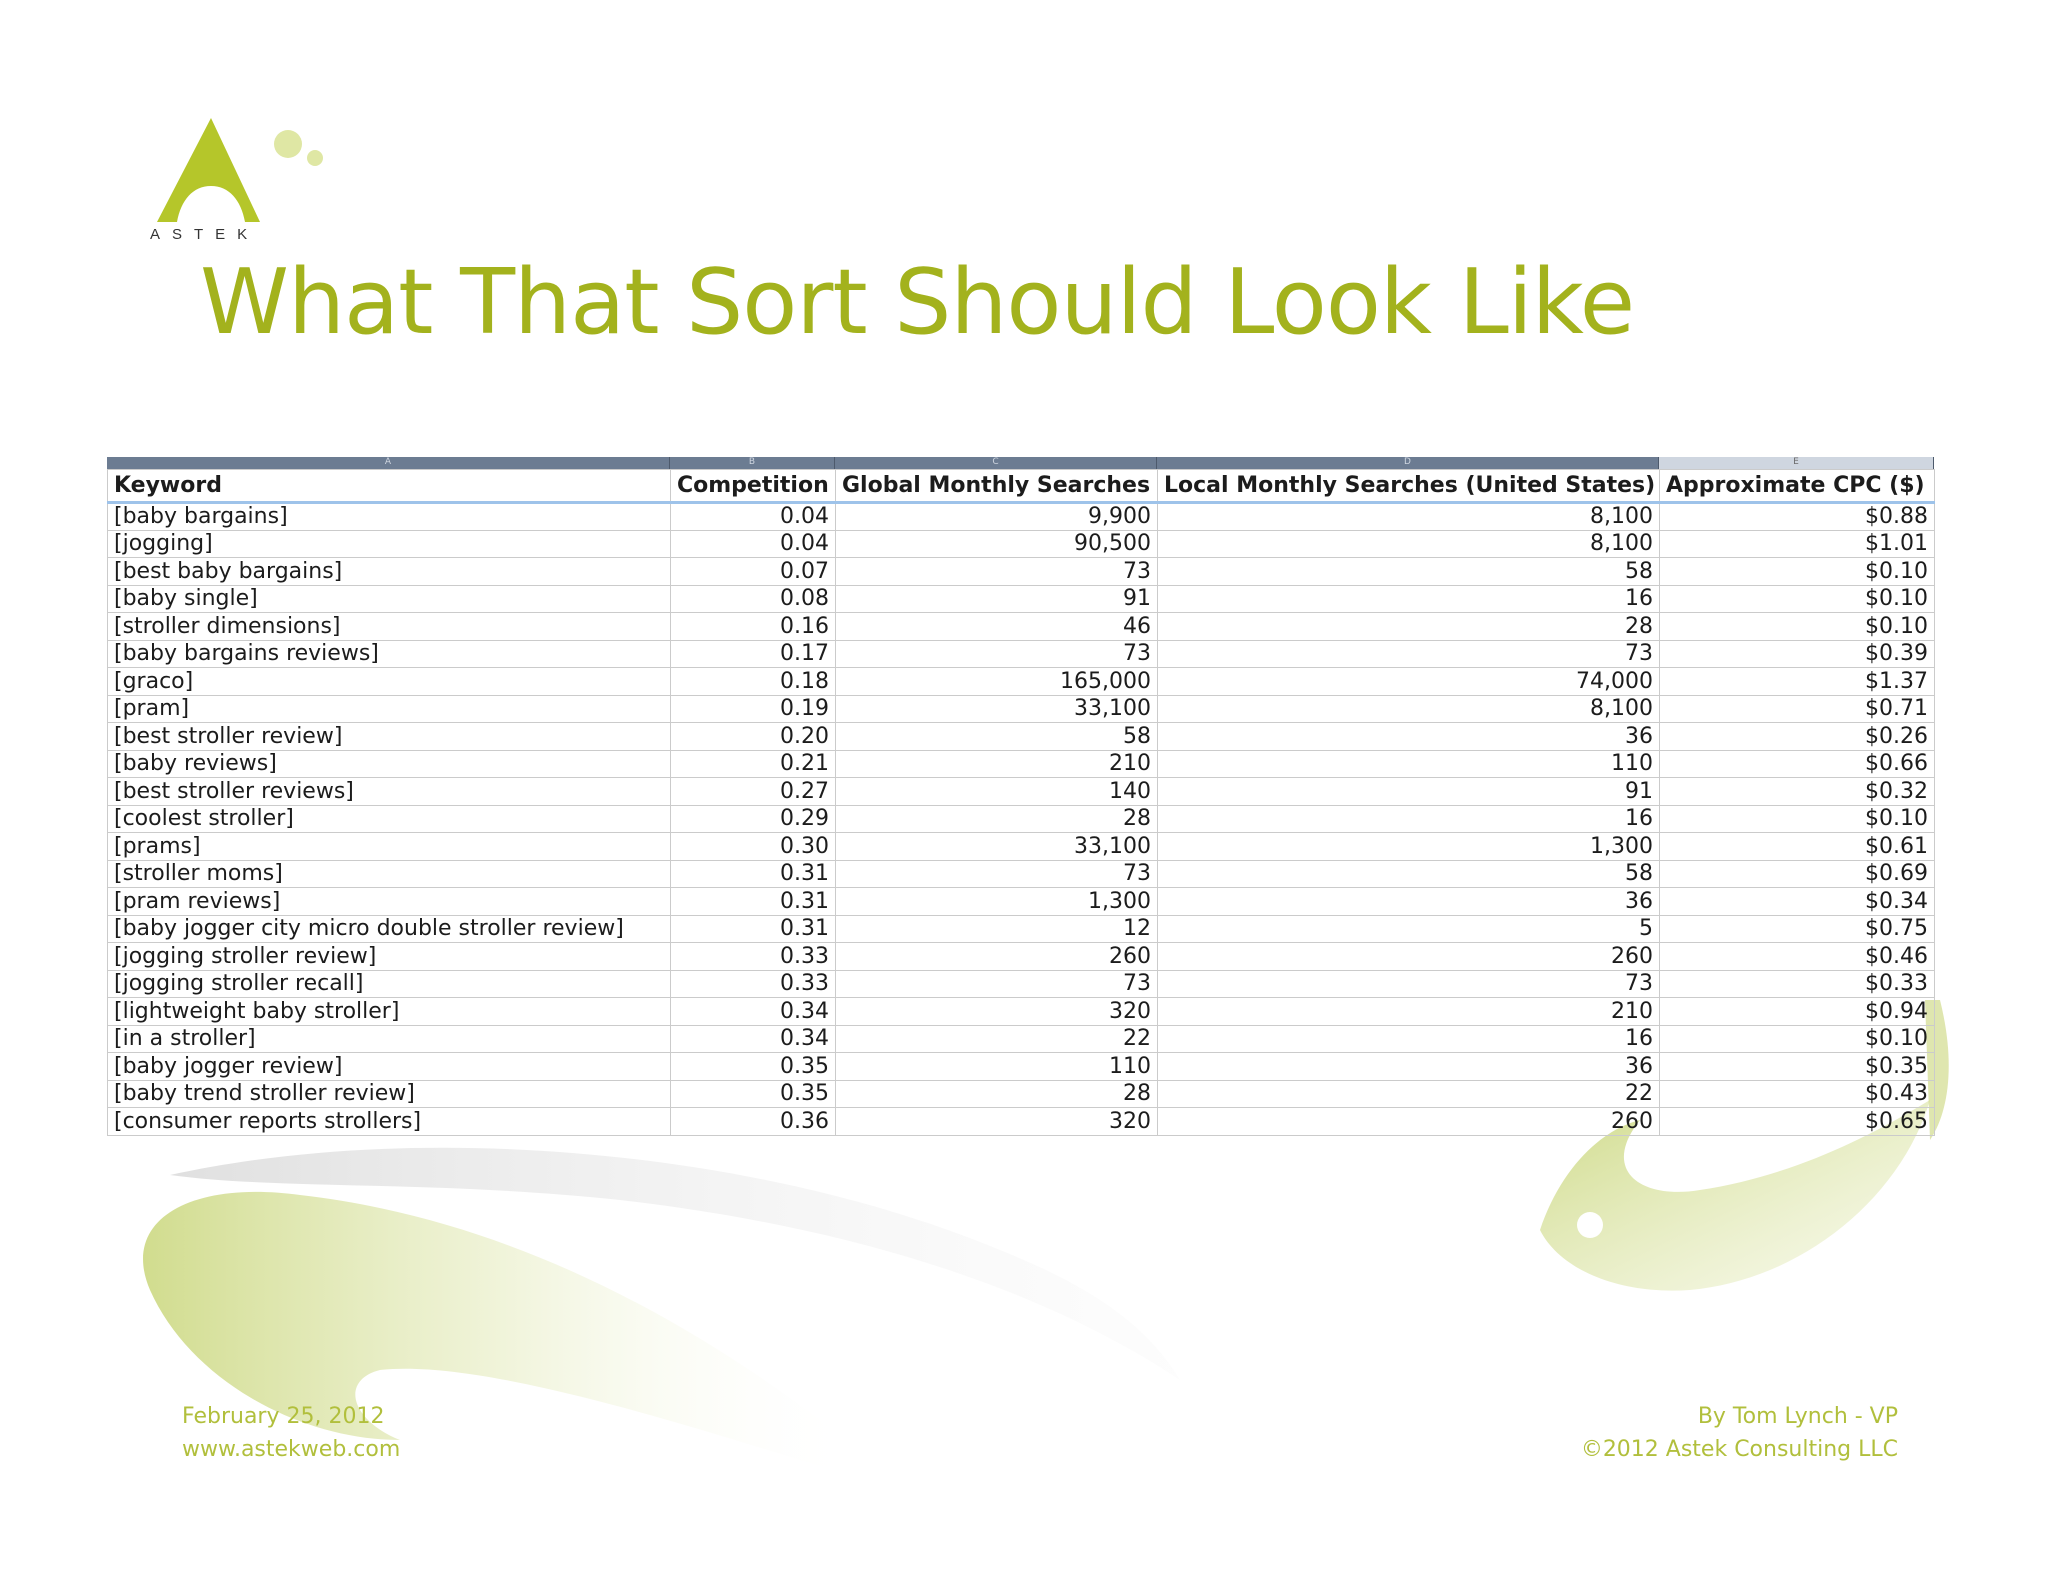  I want to click on table-cell: 0.21, so click(753, 763).